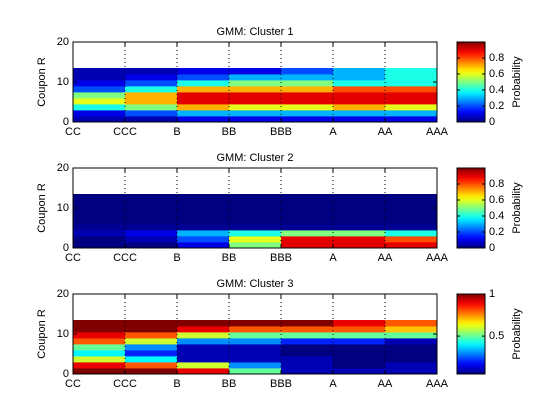 The width and height of the screenshot is (560, 420). Describe the element at coordinates (229, 384) in the screenshot. I see `x-tick-label: BB` at that location.